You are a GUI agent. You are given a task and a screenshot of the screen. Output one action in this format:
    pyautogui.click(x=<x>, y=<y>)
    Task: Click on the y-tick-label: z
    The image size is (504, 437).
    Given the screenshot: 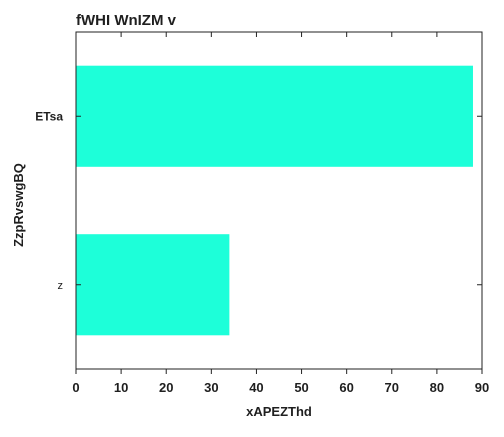 What is the action you would take?
    pyautogui.click(x=61, y=286)
    